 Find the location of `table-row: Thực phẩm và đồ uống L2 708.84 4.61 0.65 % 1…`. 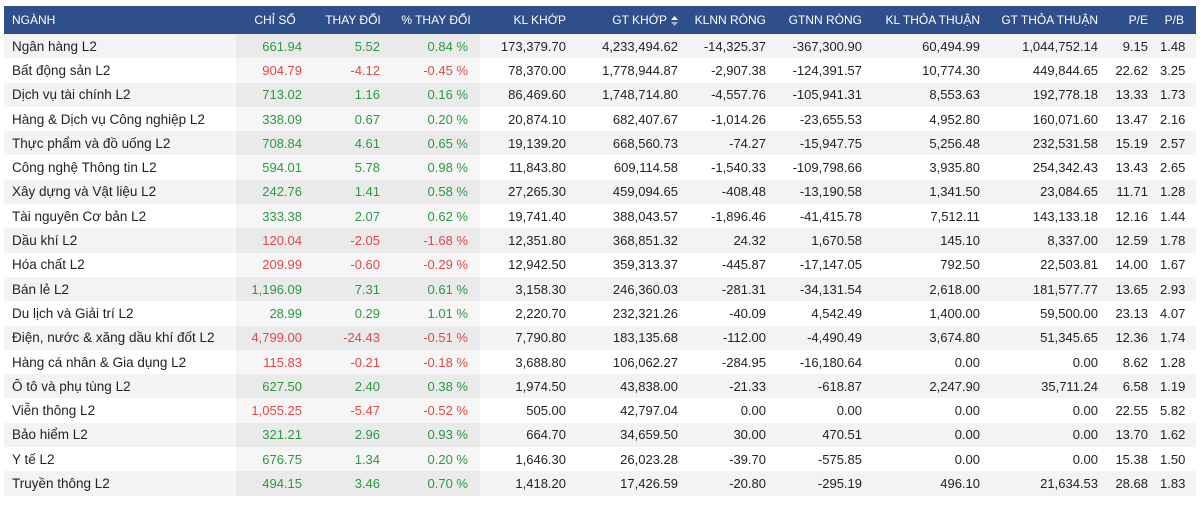

table-row: Thực phẩm và đồ uống L2 708.84 4.61 0.65 % 1… is located at coordinates (600, 143).